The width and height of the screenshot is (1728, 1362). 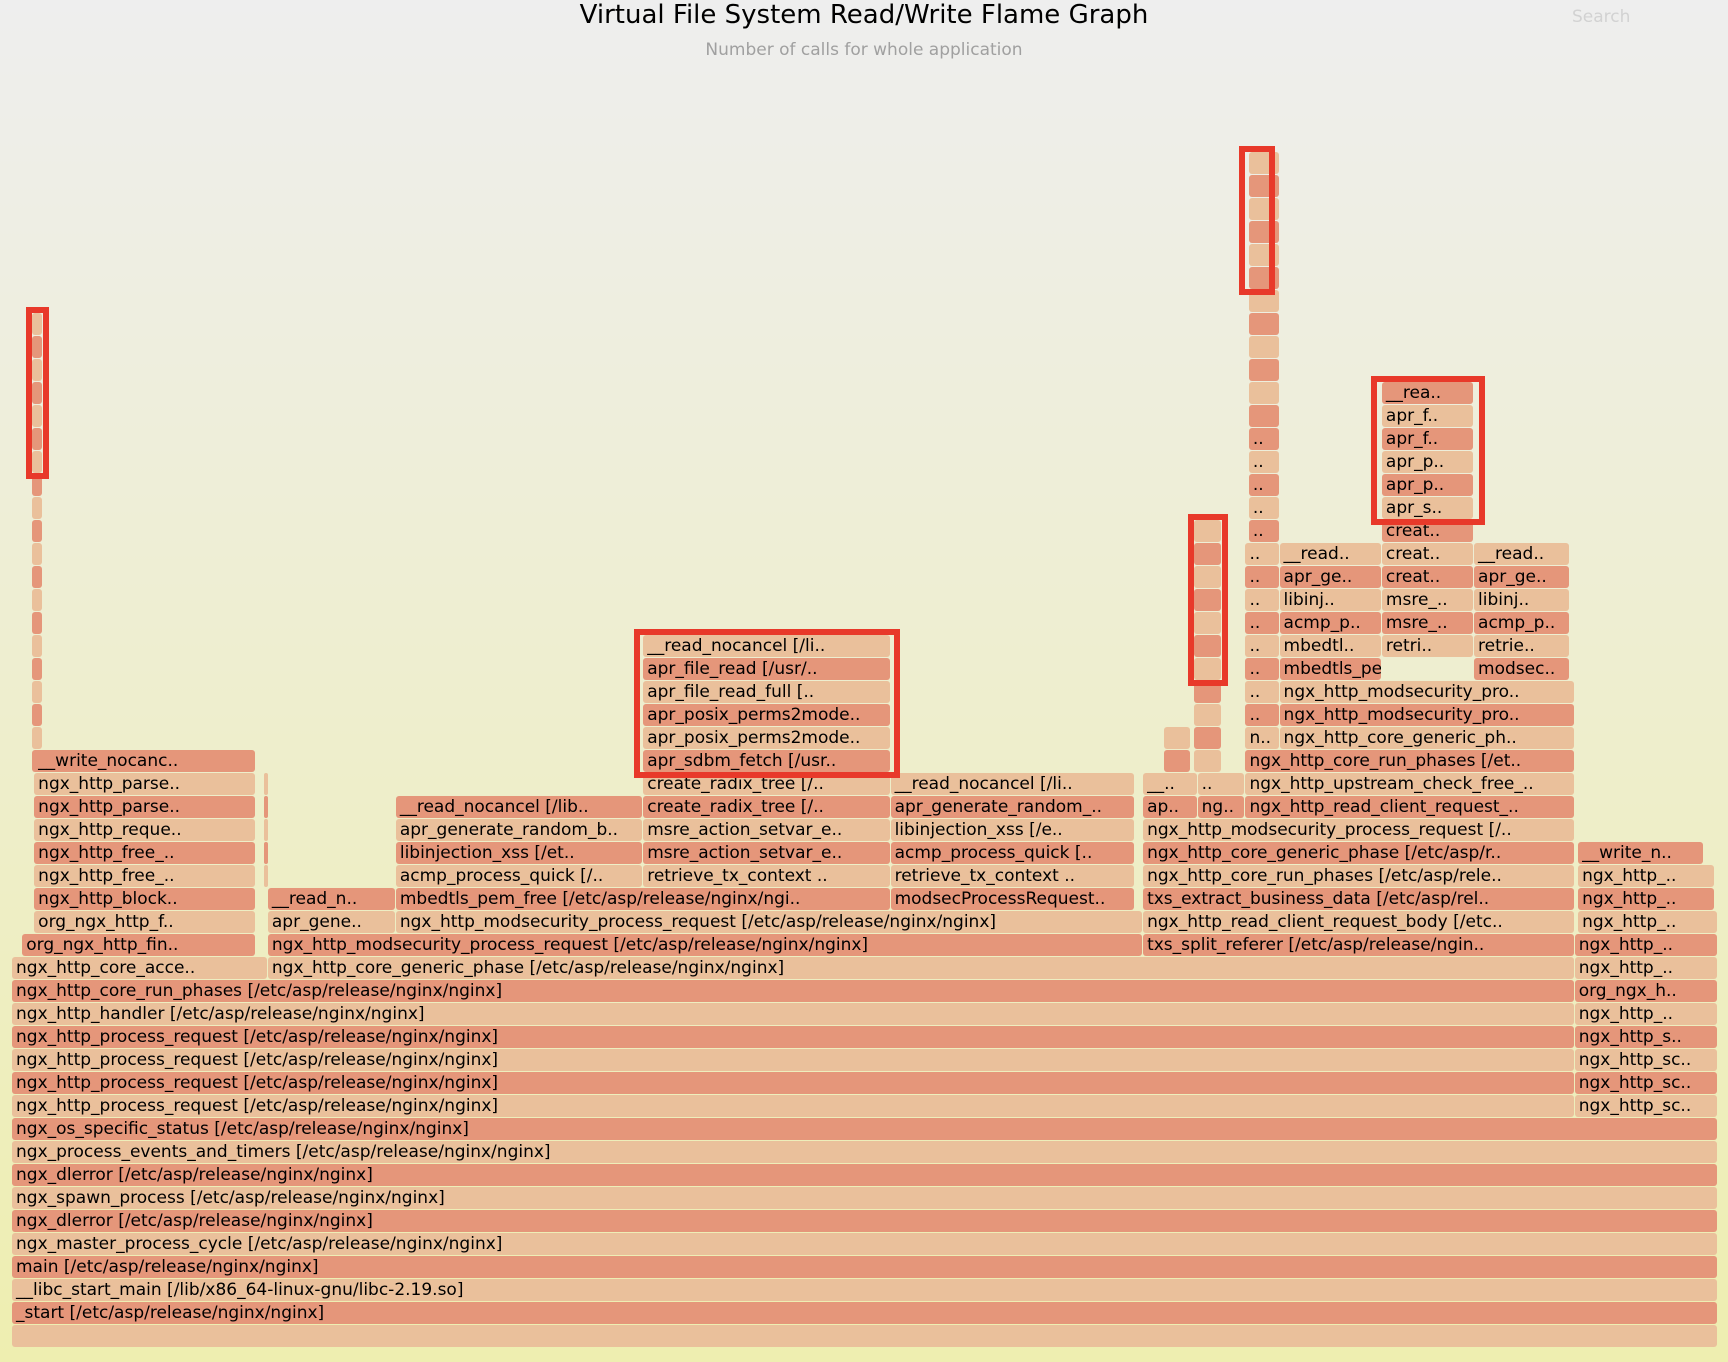 I want to click on flame-frame: apr_generate_random_b.., so click(x=519, y=830).